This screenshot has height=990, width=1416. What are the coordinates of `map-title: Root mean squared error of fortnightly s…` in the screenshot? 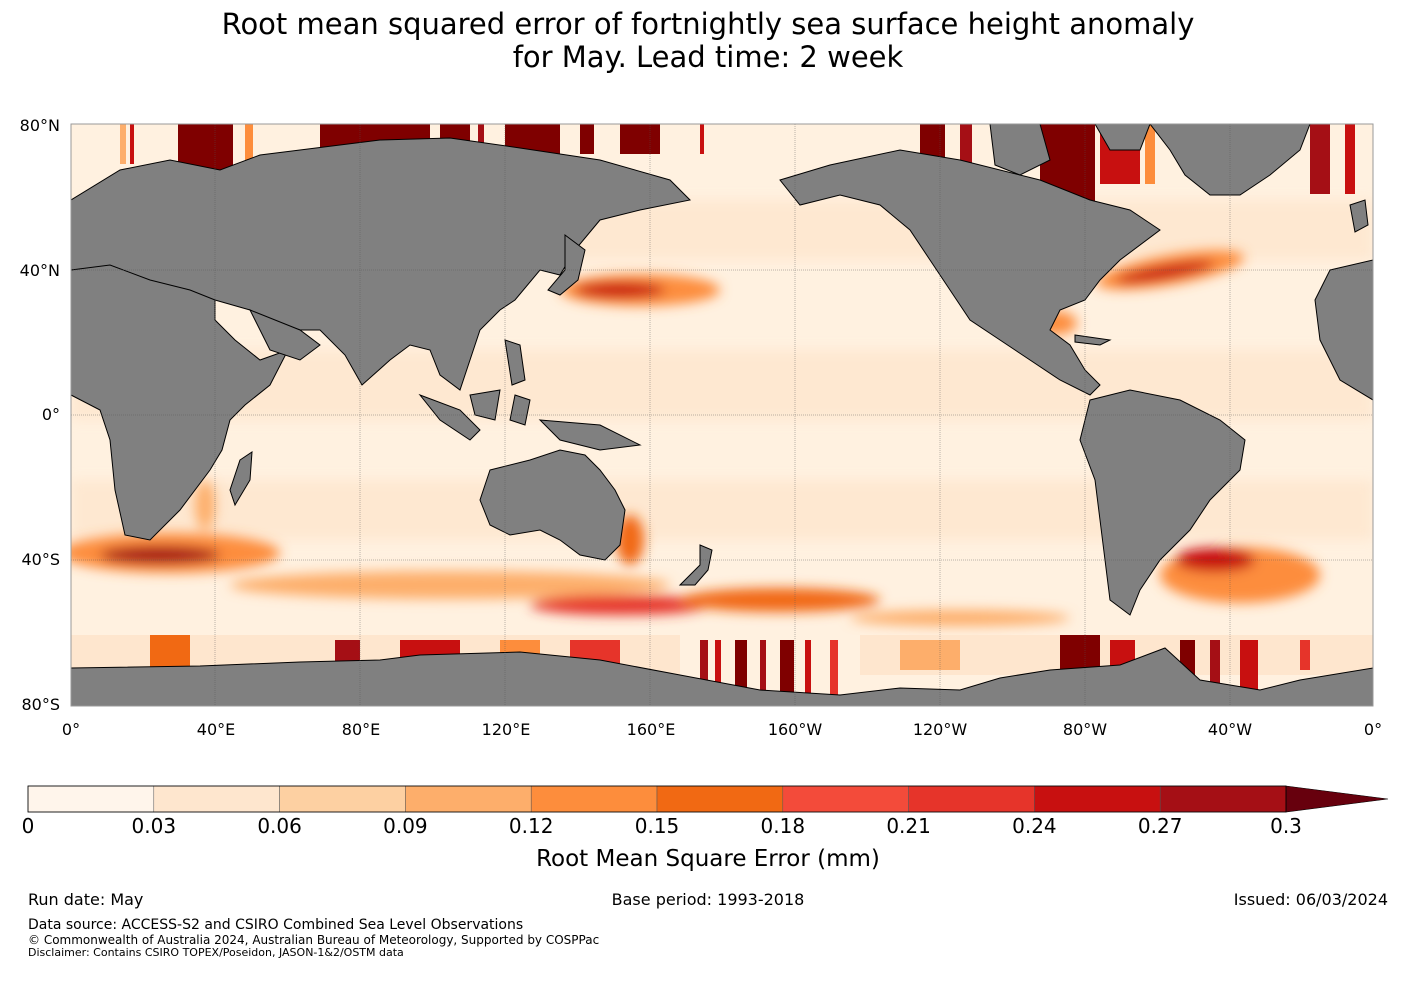 It's located at (708, 41).